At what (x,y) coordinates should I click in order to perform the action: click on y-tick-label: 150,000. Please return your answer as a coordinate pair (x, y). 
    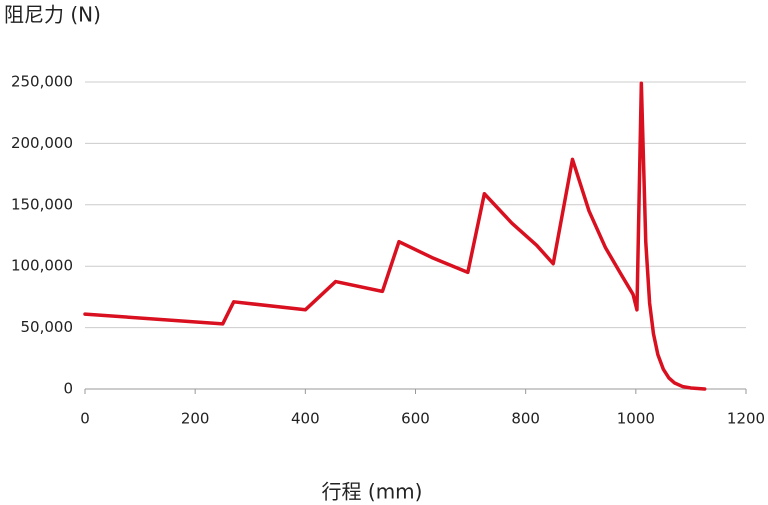
    Looking at the image, I should click on (42, 204).